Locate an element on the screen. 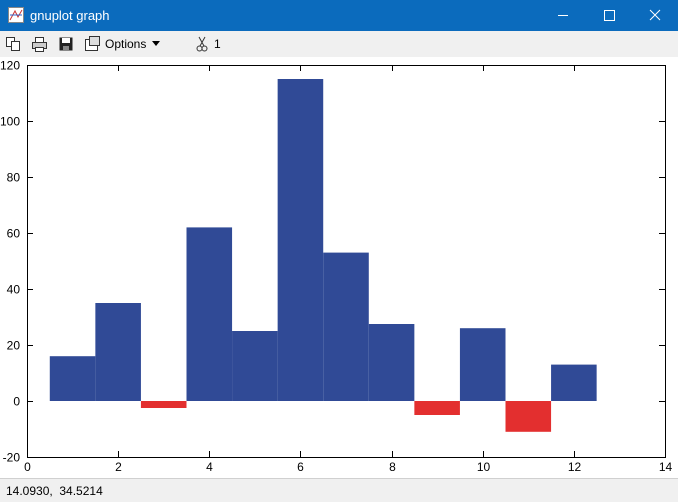 This screenshot has height=502, width=678. x-tick-label: 6 is located at coordinates (300, 467).